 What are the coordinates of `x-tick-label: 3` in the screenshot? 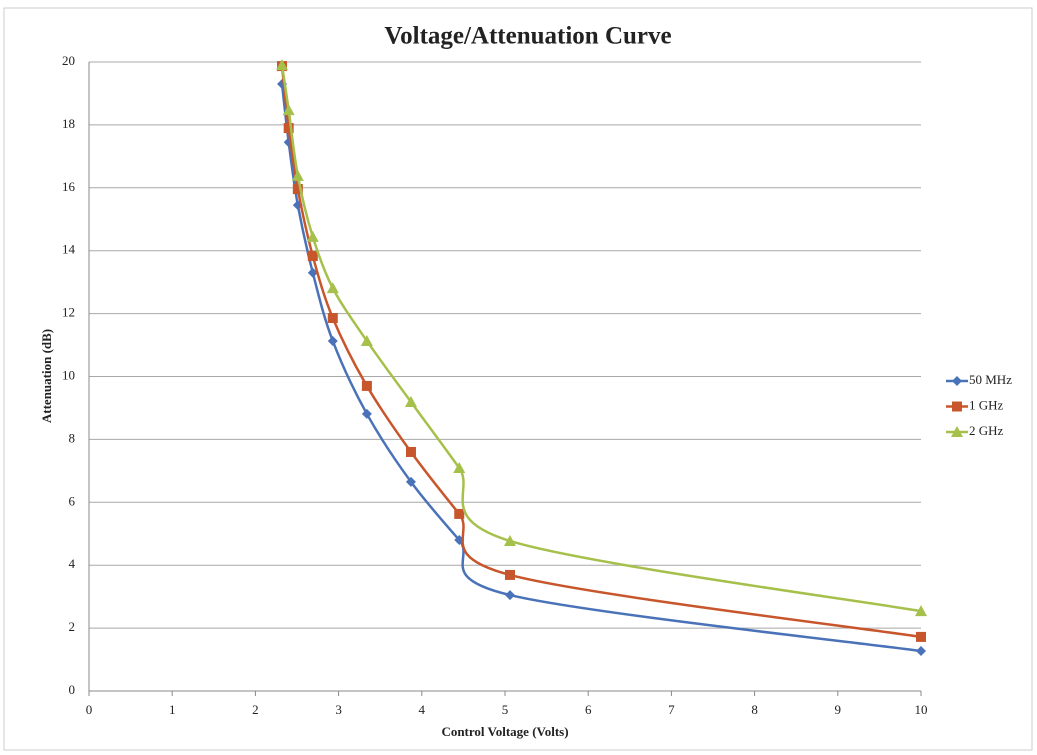 It's located at (338, 709).